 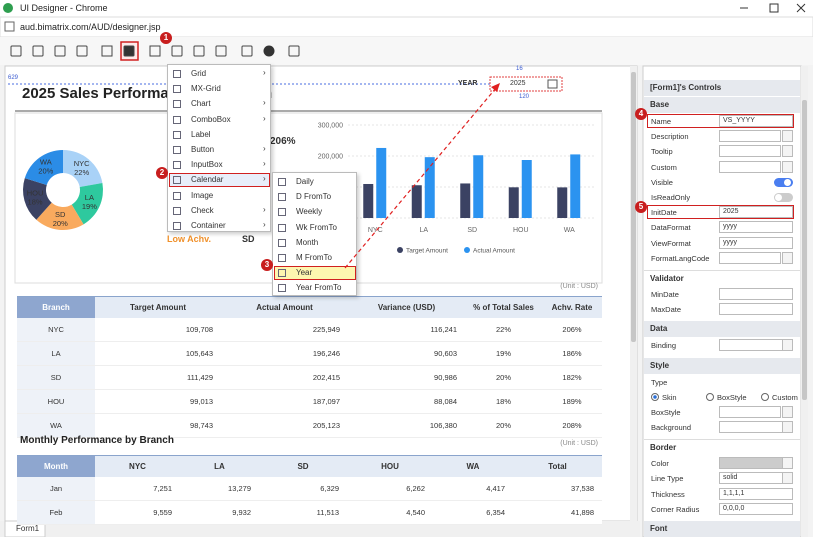 What do you see at coordinates (518, 83) in the screenshot?
I see `year-value: 2025` at bounding box center [518, 83].